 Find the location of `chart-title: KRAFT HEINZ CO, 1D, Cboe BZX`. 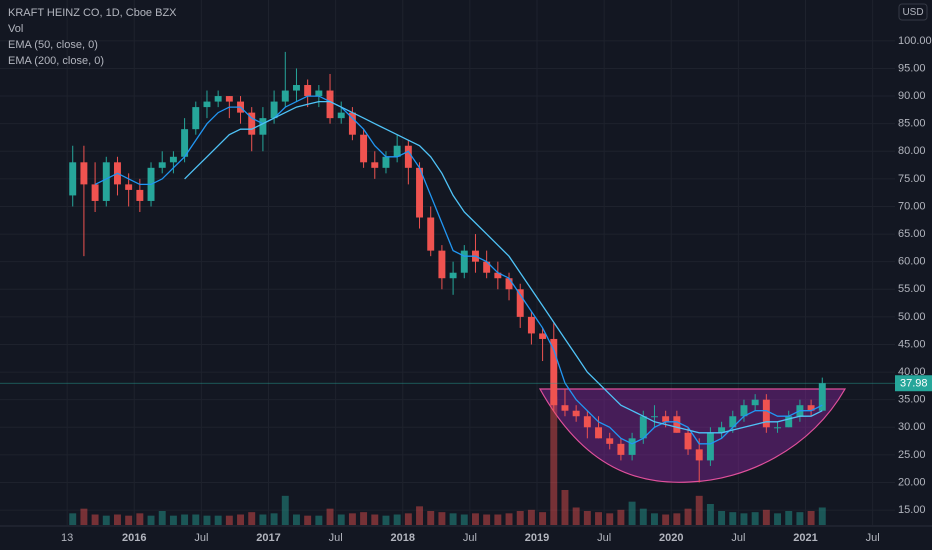

chart-title: KRAFT HEINZ CO, 1D, Cboe BZX is located at coordinates (92, 13).